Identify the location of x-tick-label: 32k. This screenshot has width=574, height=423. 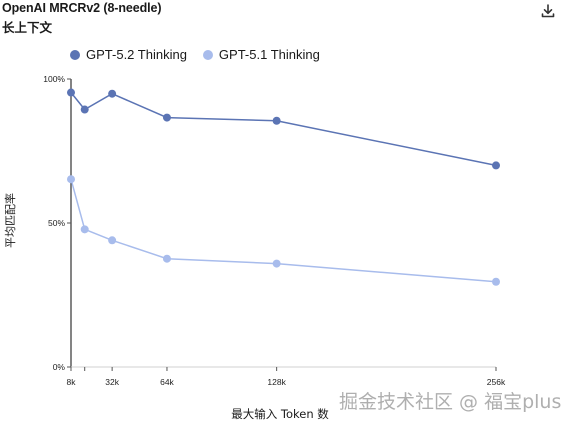
(112, 382).